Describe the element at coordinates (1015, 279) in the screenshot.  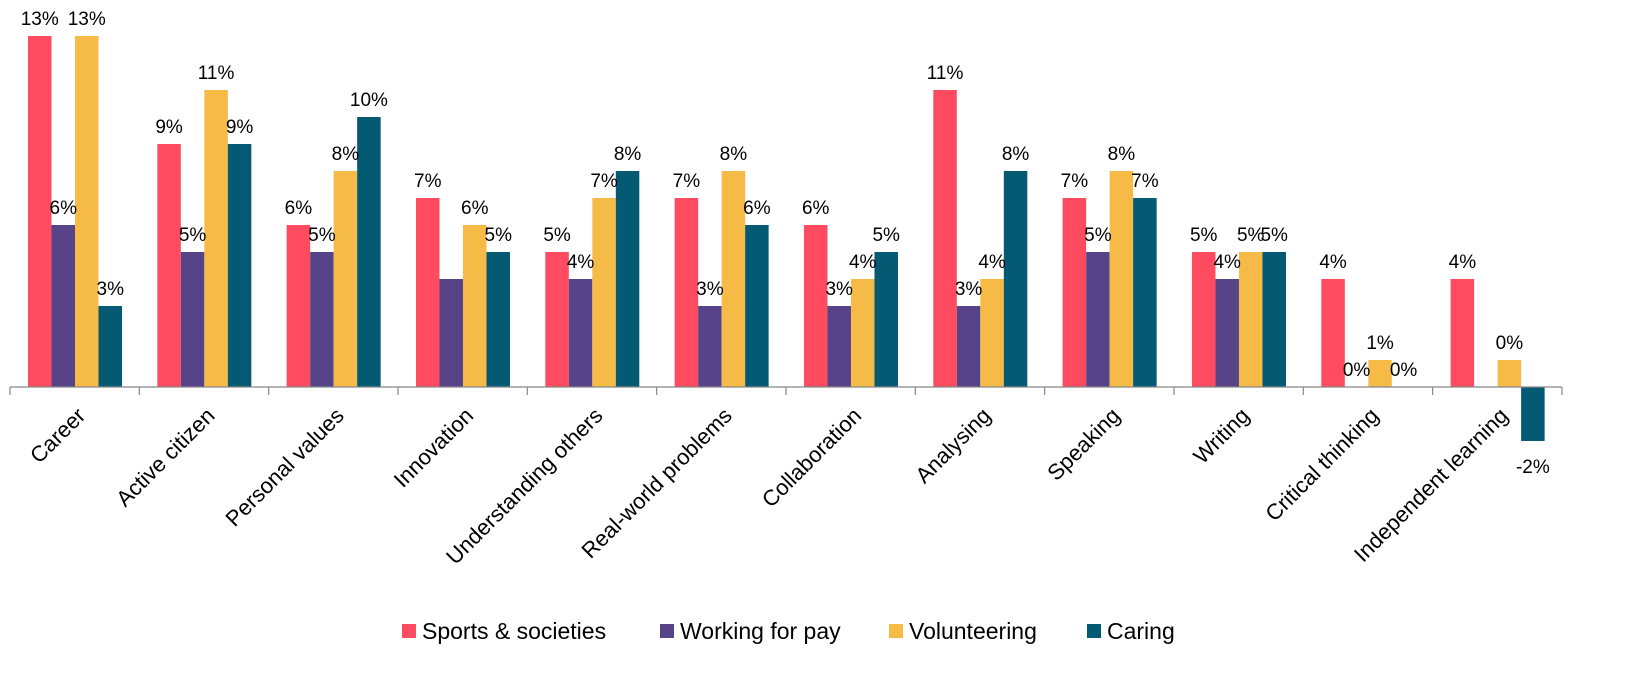
I see `bar-caring-analysing` at that location.